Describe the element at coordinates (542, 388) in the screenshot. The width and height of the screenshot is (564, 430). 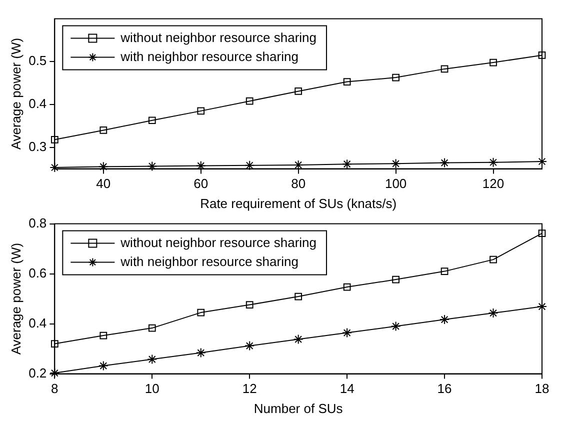
I see `x-tick-label: 18` at that location.